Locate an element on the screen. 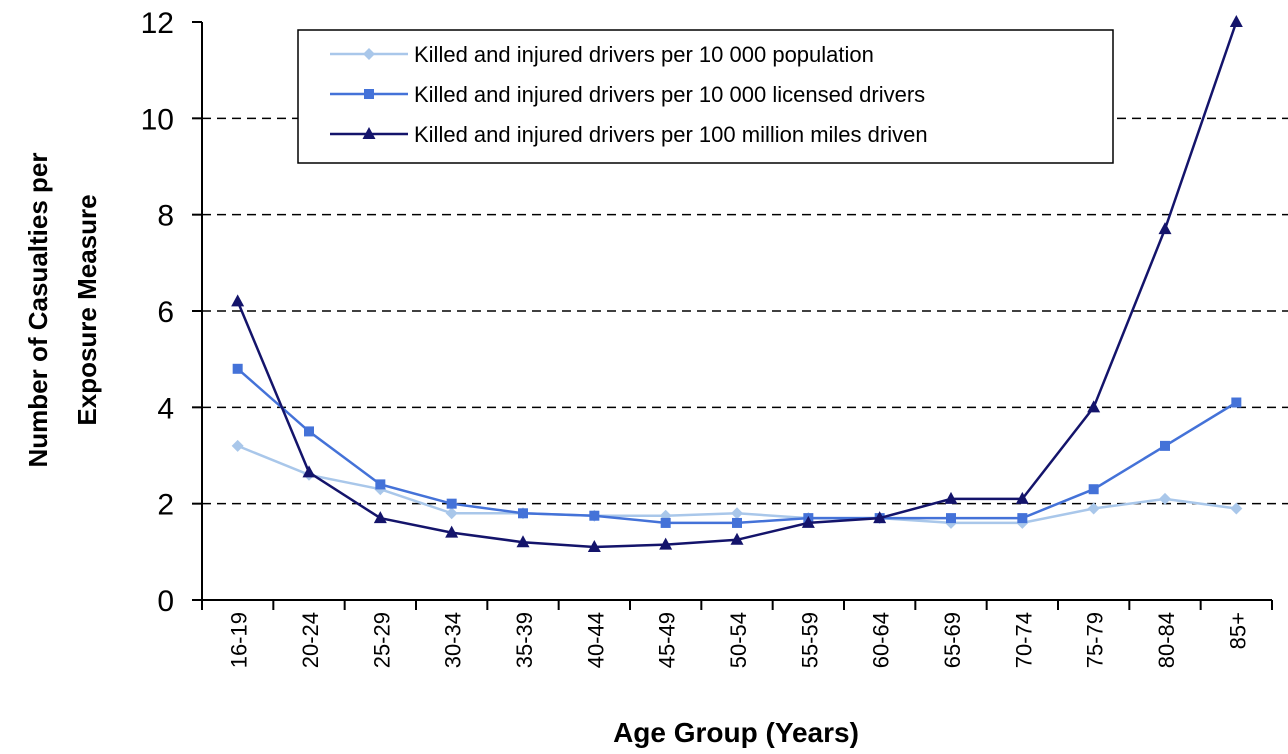  y-tick-label: 0 is located at coordinates (165, 601).